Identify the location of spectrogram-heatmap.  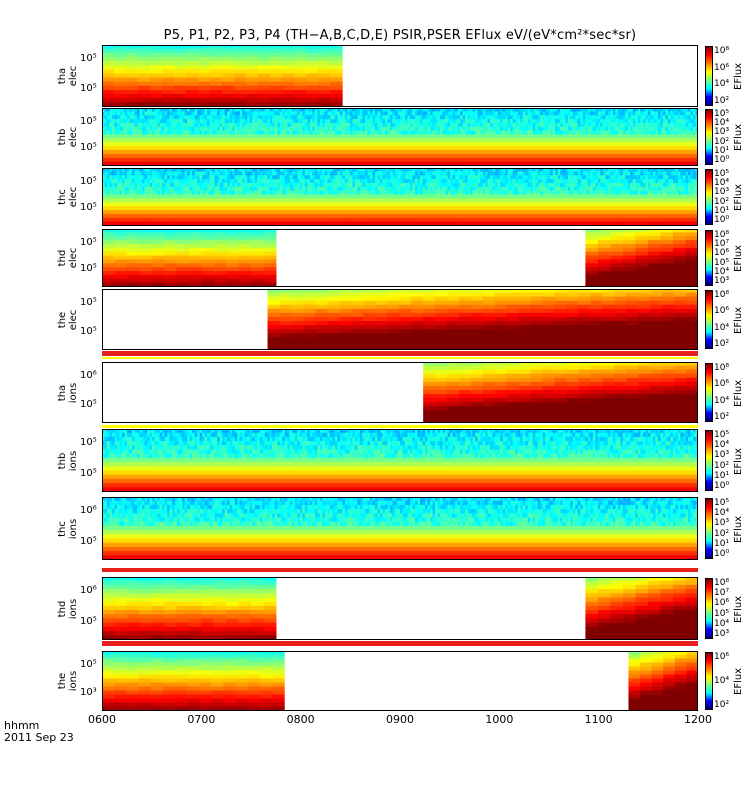
(400, 197).